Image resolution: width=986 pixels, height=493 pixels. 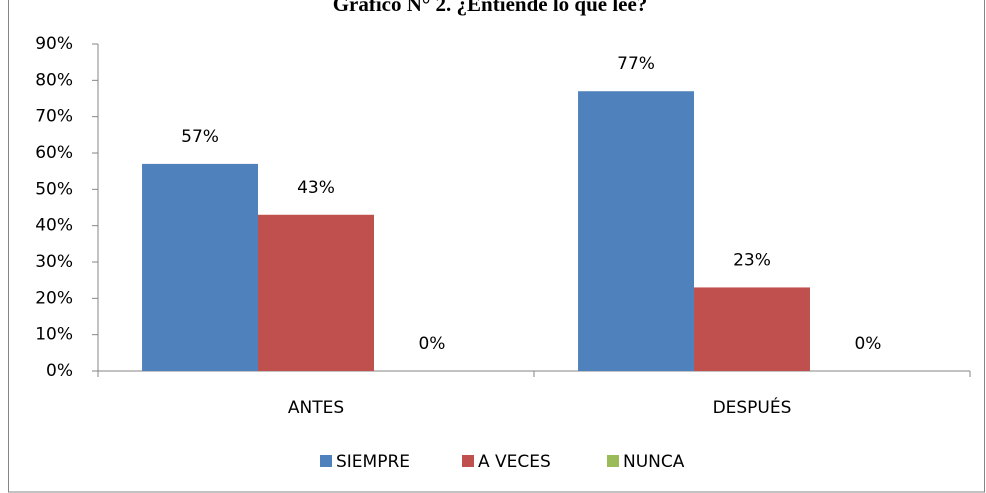 I want to click on legend-label: NUNCA, so click(x=654, y=462).